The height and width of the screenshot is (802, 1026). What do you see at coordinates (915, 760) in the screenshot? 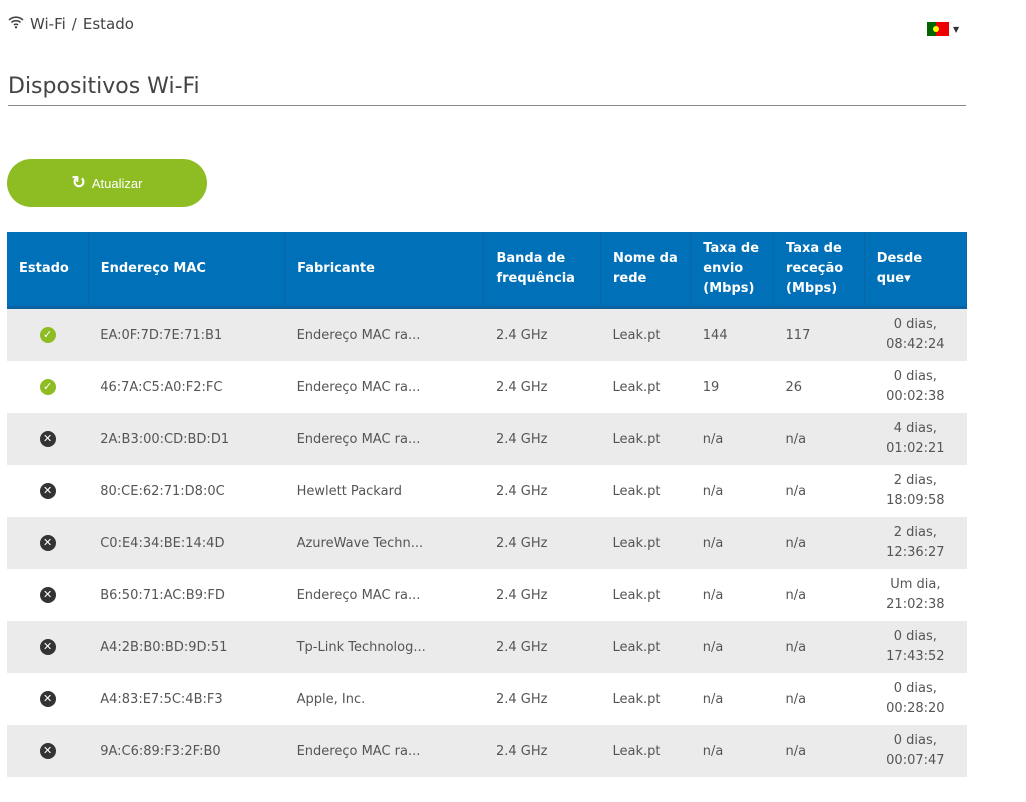
I see `since-time: 00:07:47` at bounding box center [915, 760].